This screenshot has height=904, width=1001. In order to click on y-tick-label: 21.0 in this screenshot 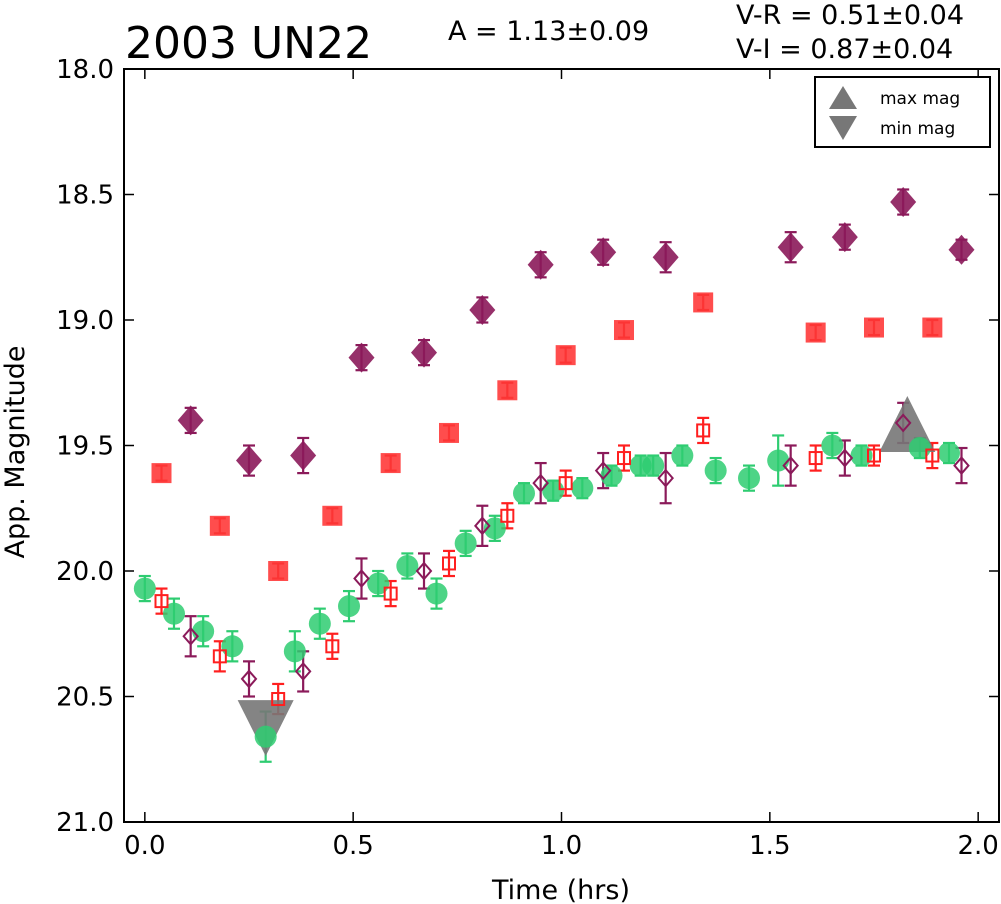, I will do `click(85, 823)`.